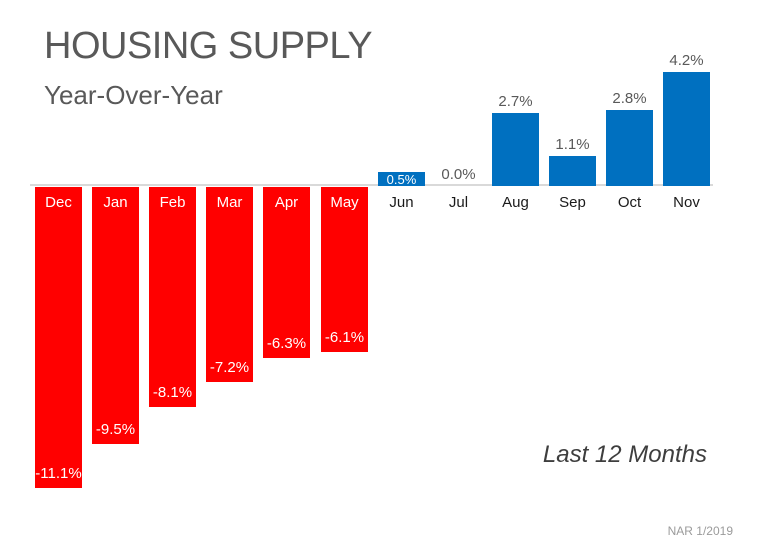 The width and height of the screenshot is (771, 555). What do you see at coordinates (172, 202) in the screenshot?
I see `month-label-feb: Feb` at bounding box center [172, 202].